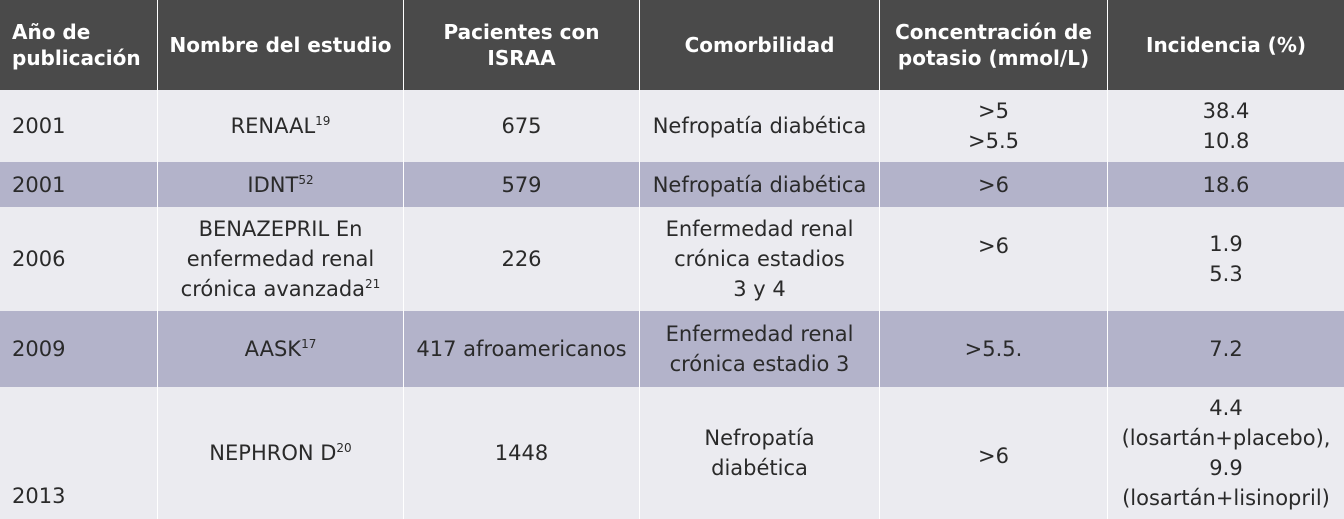  Describe the element at coordinates (1226, 259) in the screenshot. I see `cell-incidencia: 1.9 5.3` at that location.